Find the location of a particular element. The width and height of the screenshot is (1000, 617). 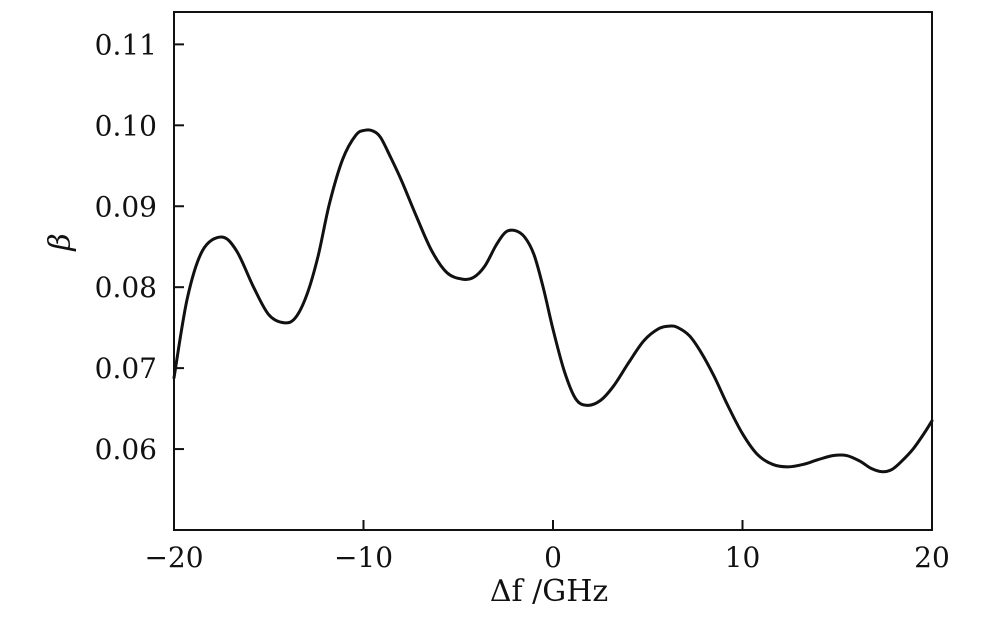

x-tick-label: 20 is located at coordinates (932, 557).